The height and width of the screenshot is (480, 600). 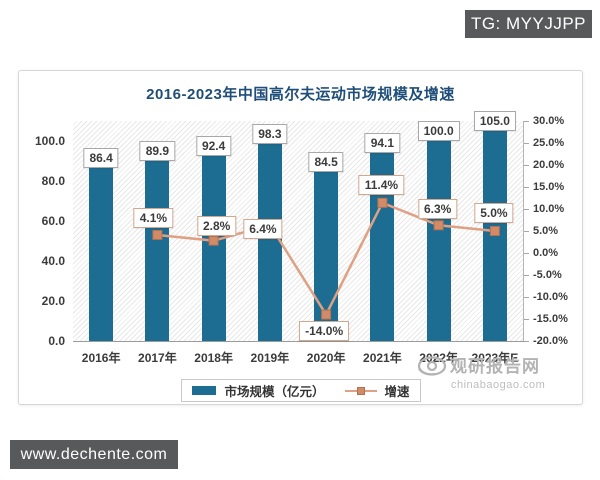 I want to click on growth-value-label: 4.1%, so click(x=153, y=217).